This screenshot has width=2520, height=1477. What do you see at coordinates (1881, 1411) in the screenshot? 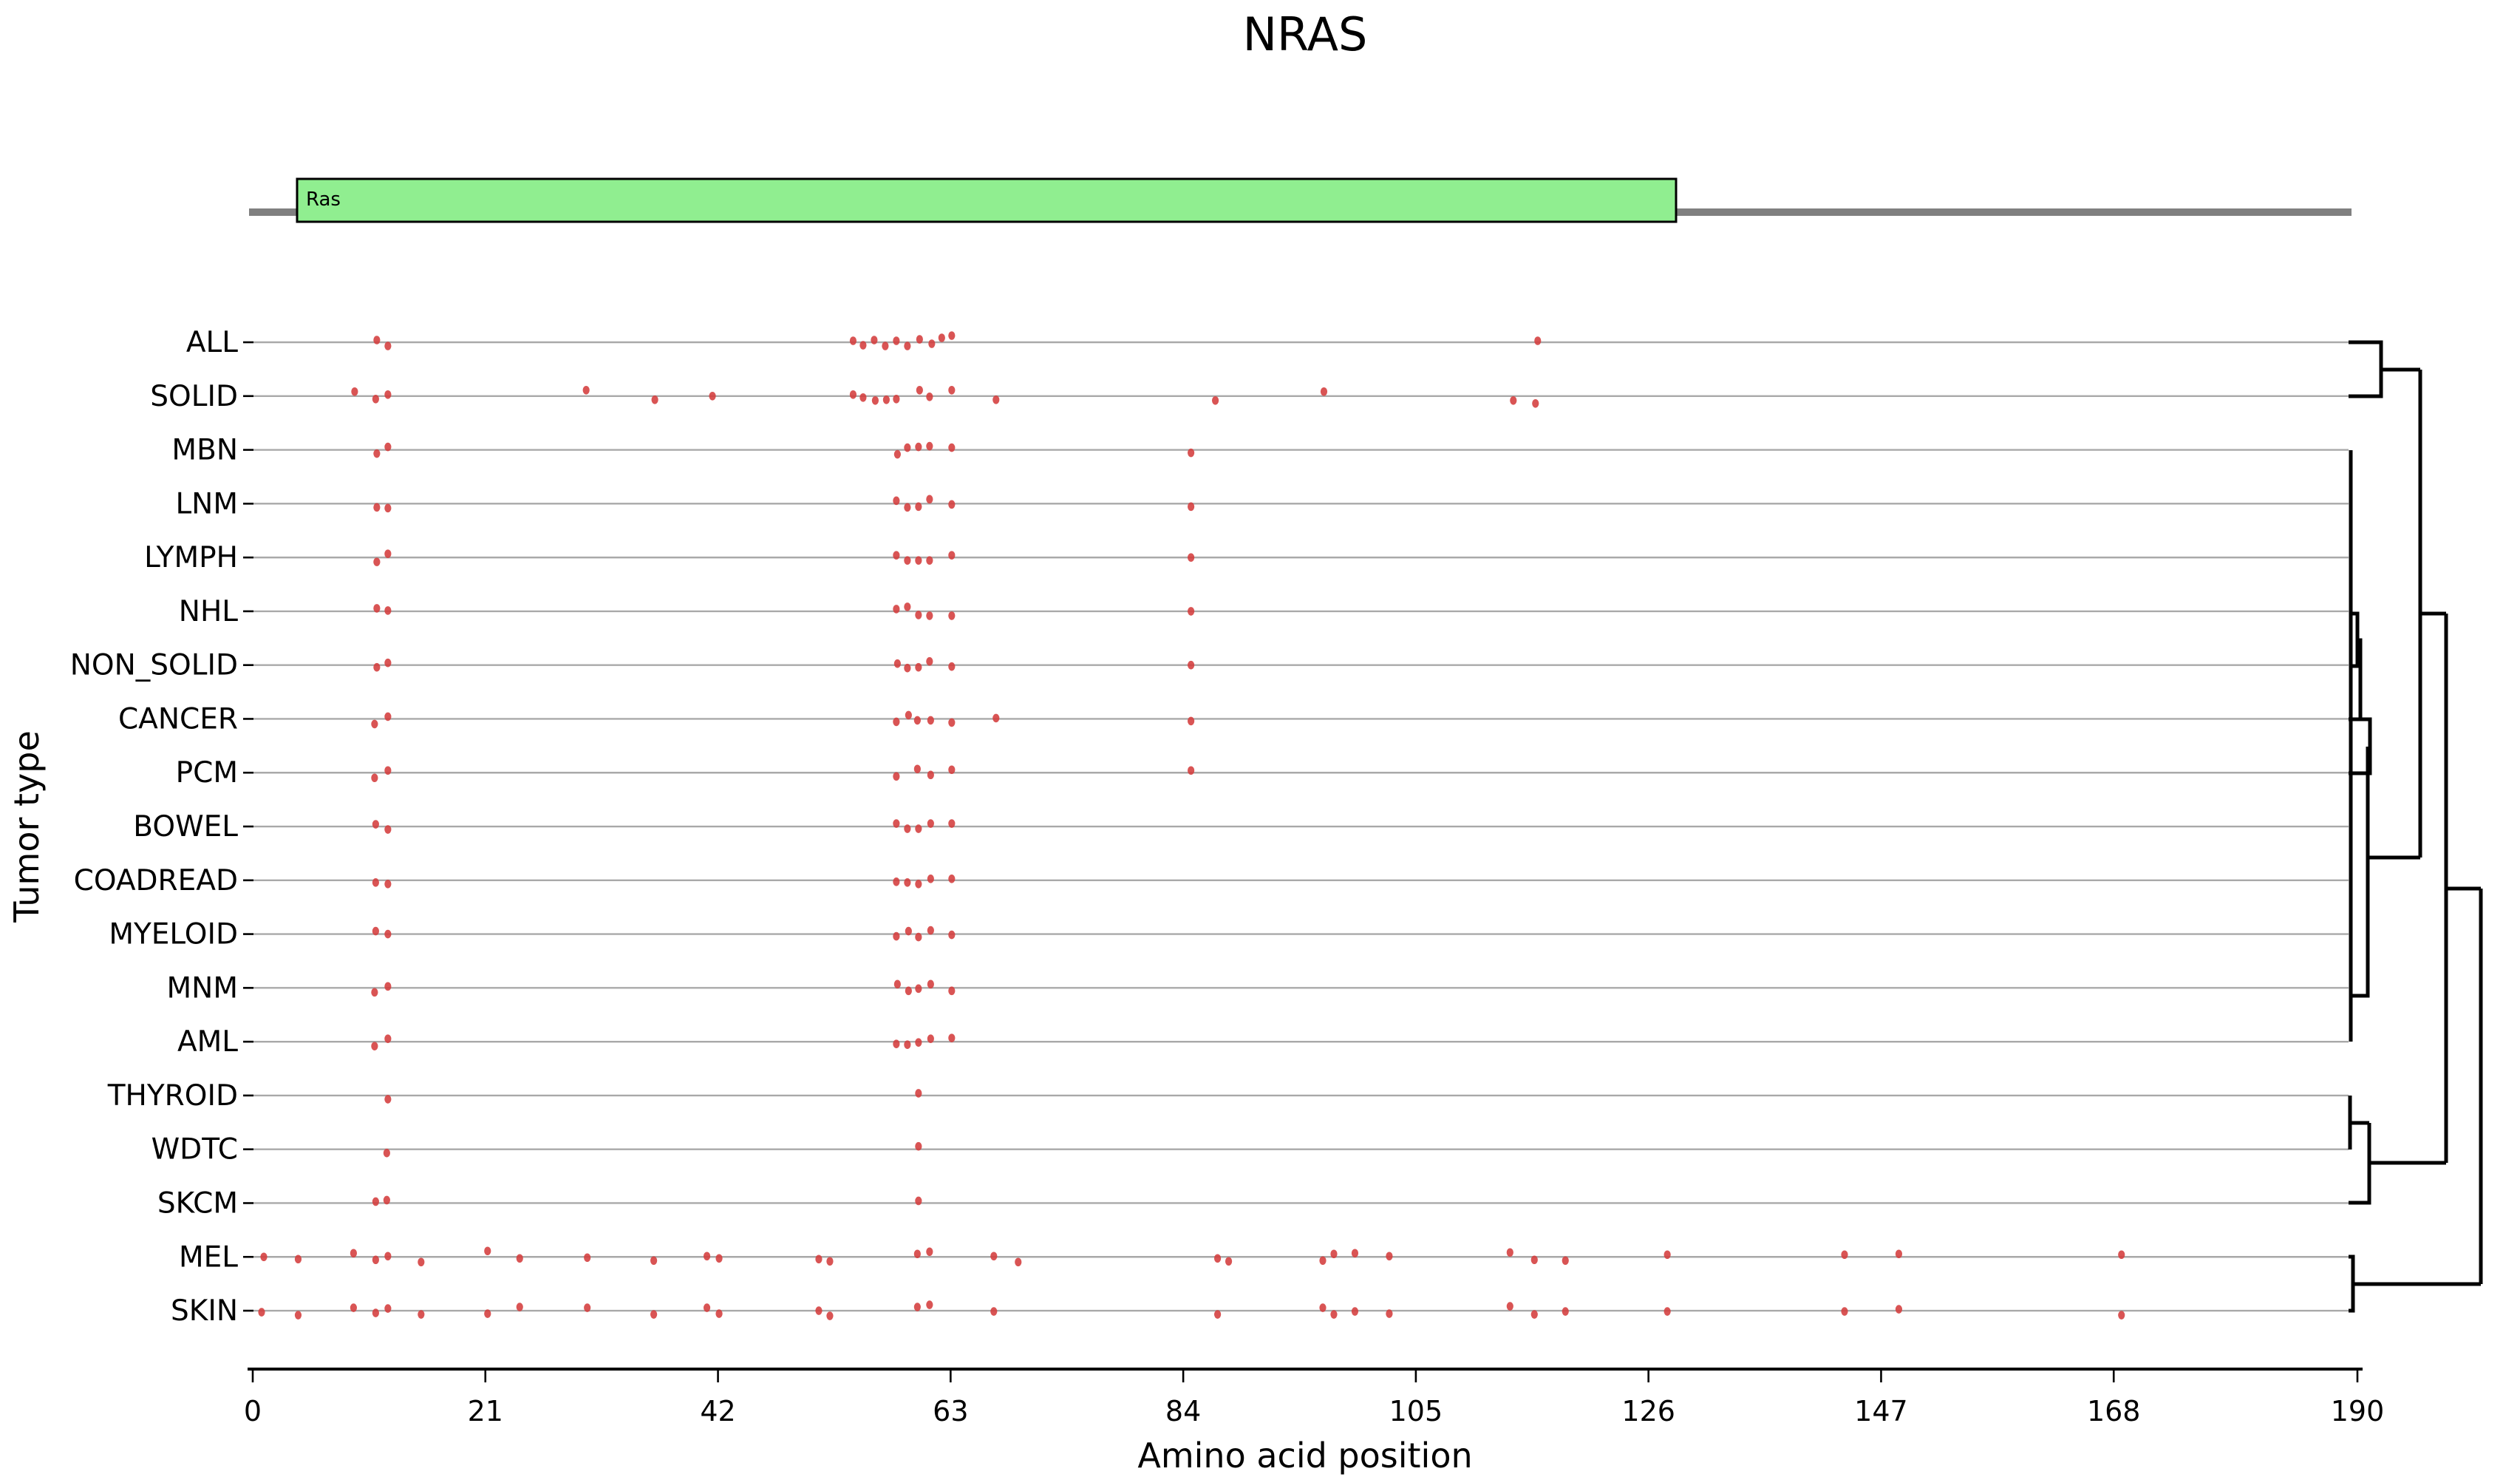
I see `x-tick-label: 147` at bounding box center [1881, 1411].